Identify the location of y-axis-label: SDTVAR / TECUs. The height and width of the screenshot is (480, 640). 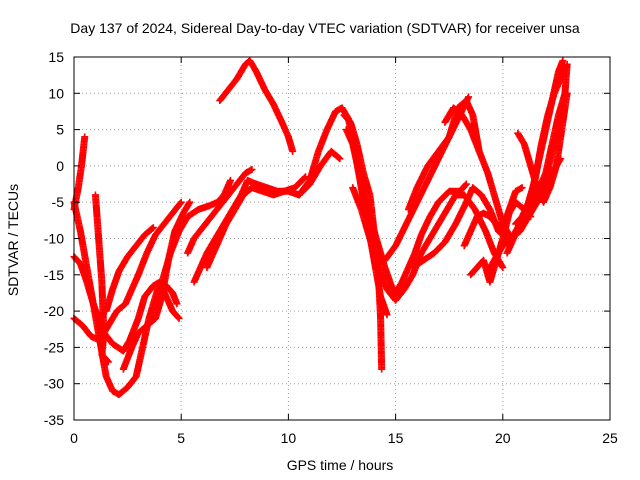
(13, 240).